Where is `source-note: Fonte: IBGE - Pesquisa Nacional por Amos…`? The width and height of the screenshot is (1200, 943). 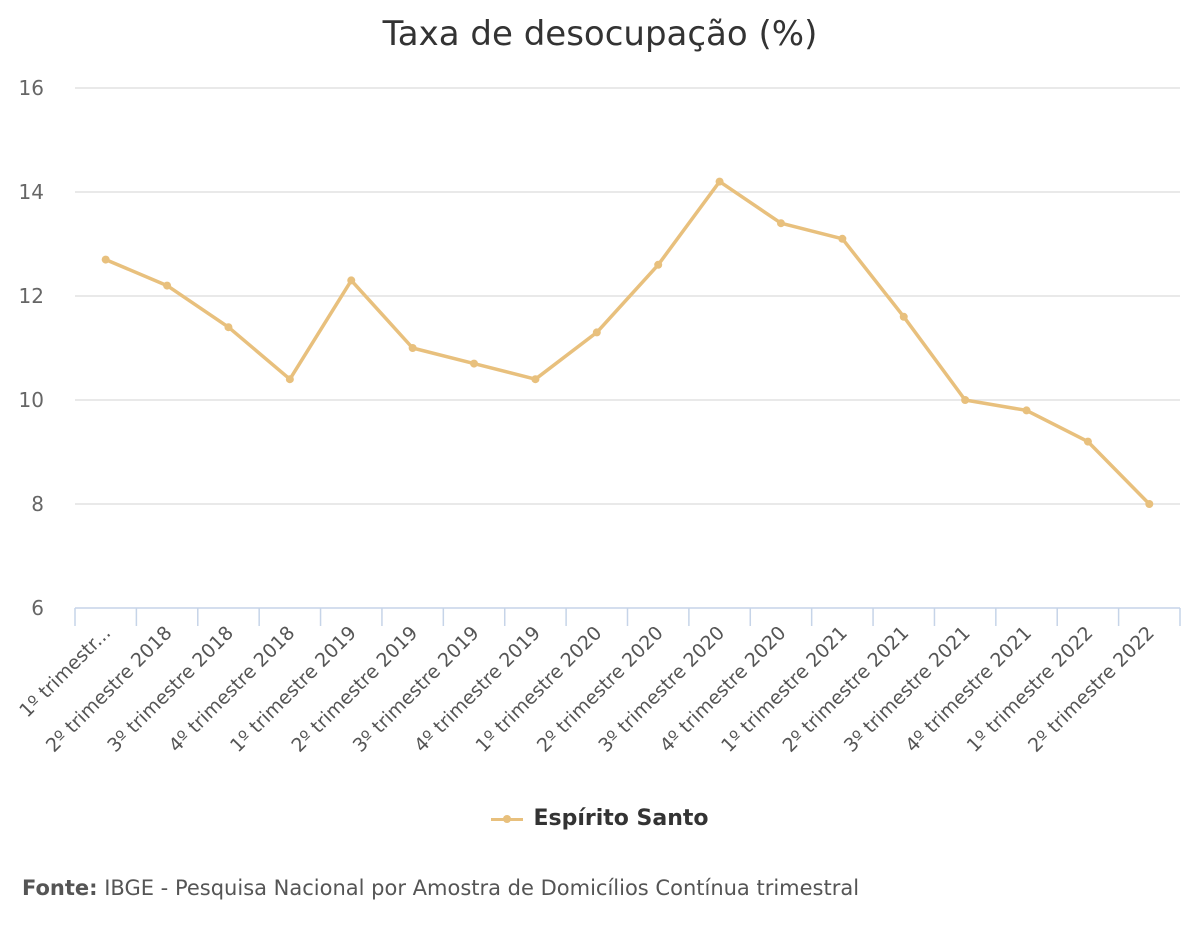 source-note: Fonte: IBGE - Pesquisa Nacional por Amos… is located at coordinates (440, 888).